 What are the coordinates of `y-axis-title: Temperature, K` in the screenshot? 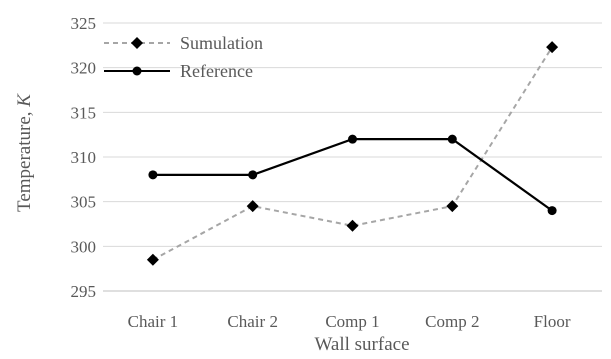 It's located at (24, 152).